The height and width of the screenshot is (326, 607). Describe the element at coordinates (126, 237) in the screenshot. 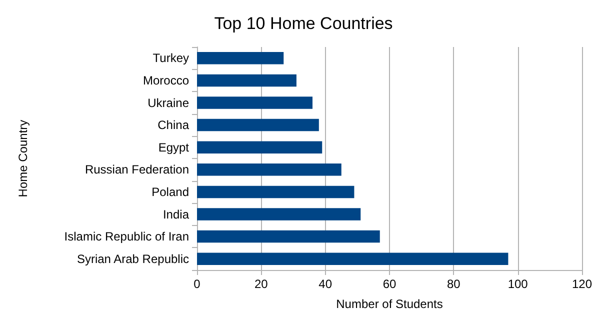

I see `y-tick-label: Islamic Republic of Iran` at that location.